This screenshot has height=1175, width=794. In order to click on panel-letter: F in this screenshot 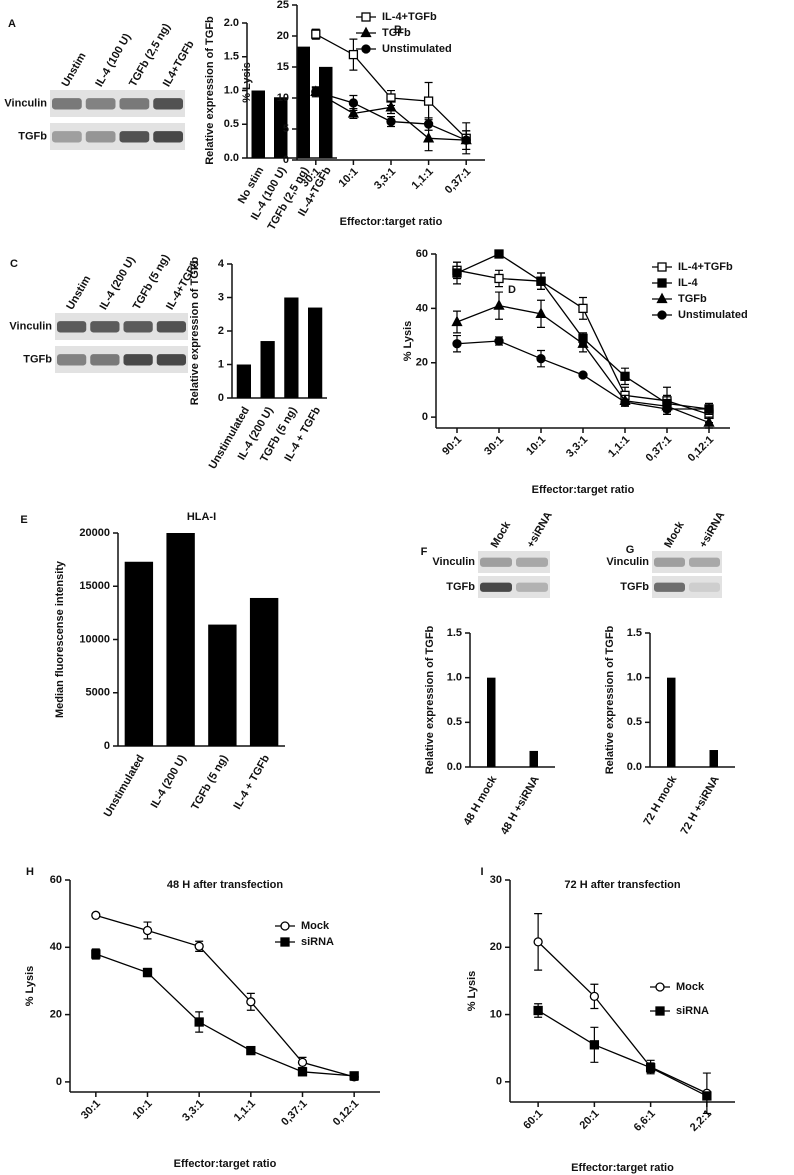, I will do `click(424, 552)`.